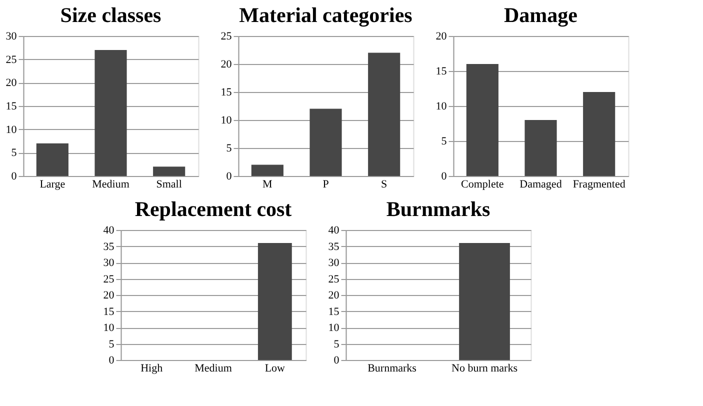 The width and height of the screenshot is (703, 406). Describe the element at coordinates (213, 209) in the screenshot. I see `chart-title: Replacement cost` at that location.